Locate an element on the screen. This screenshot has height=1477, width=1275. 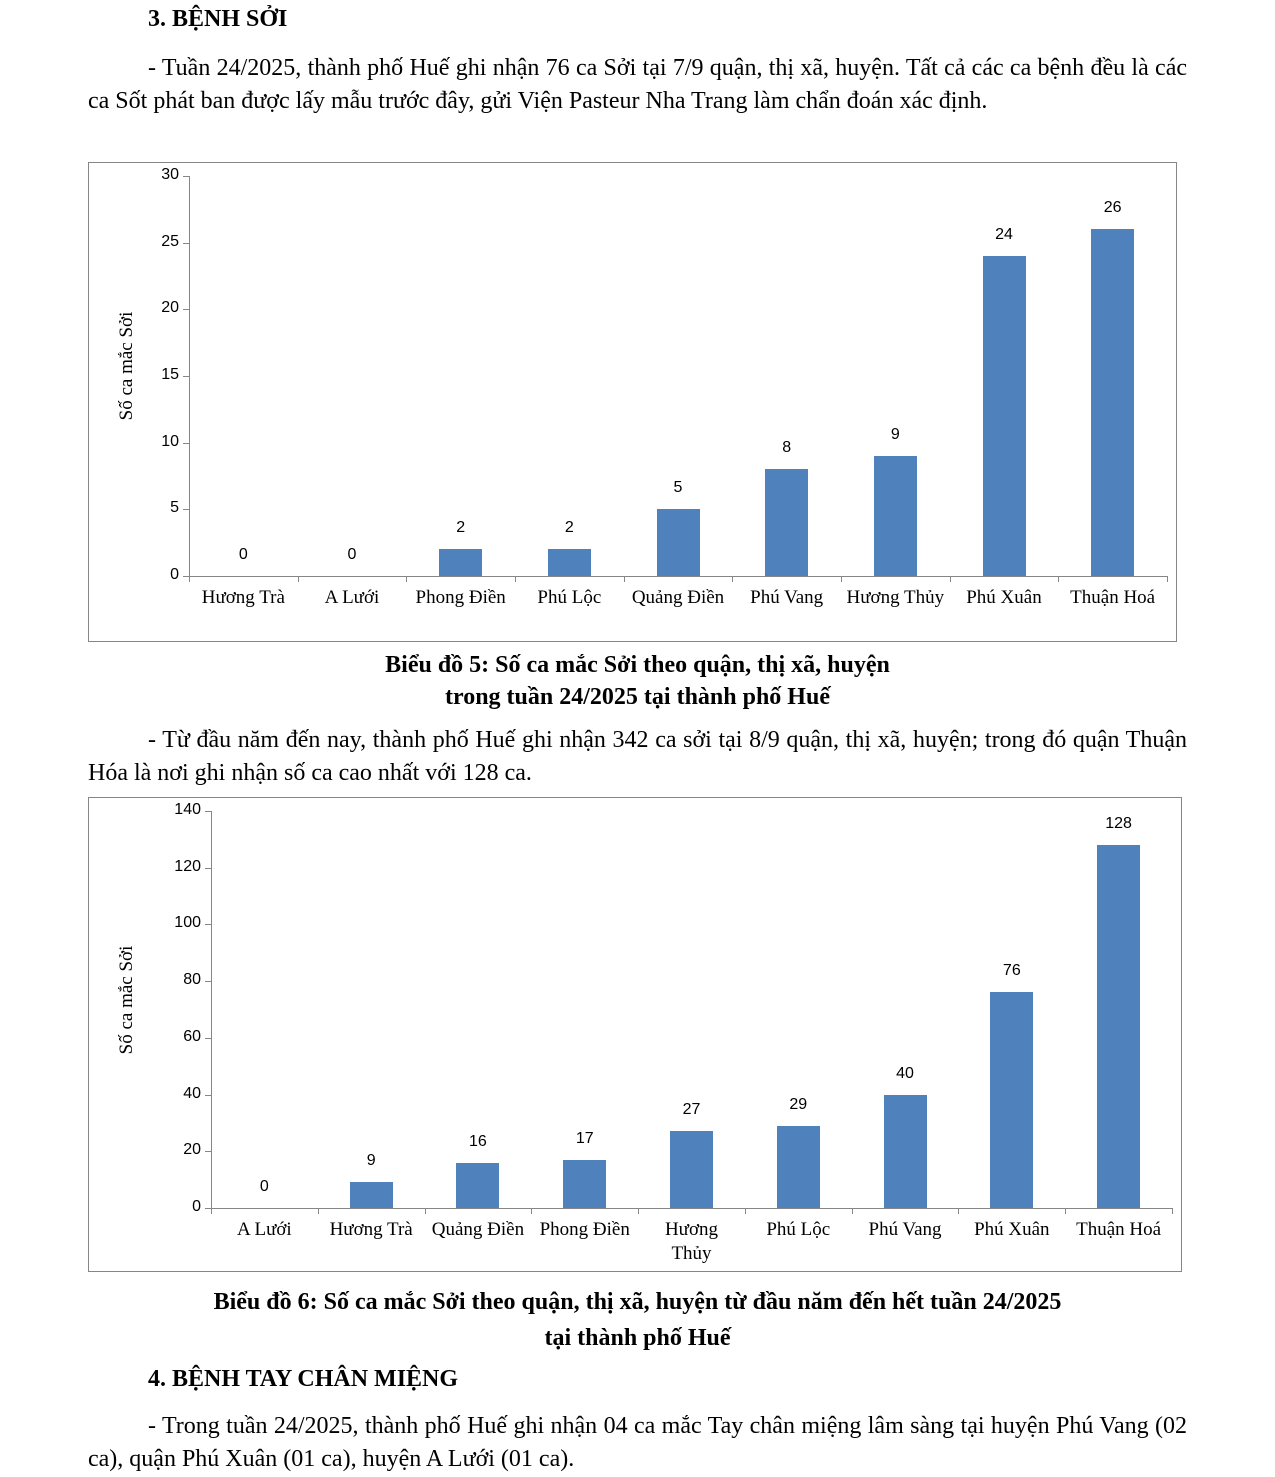
y-tick-label: 100 is located at coordinates (187, 923).